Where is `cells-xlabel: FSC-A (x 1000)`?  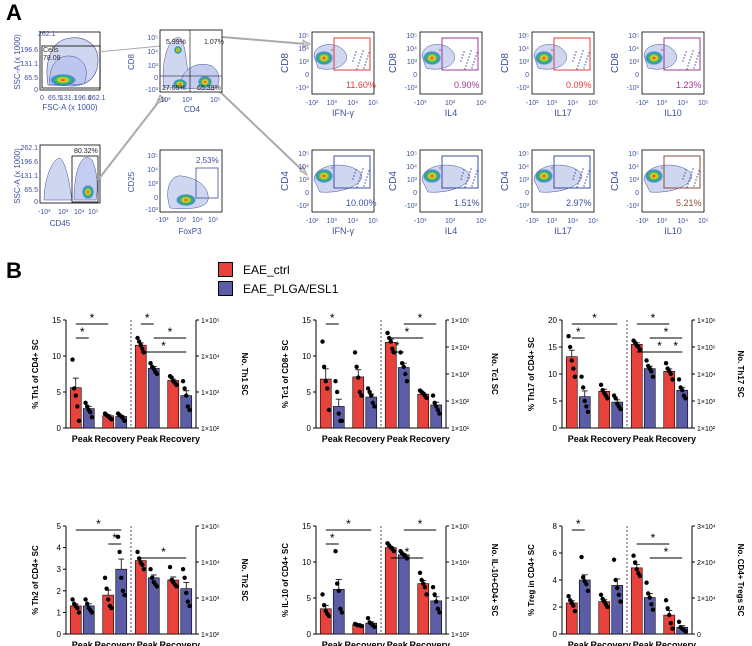
cells-xlabel: FSC-A (x 1000) is located at coordinates (69, 107).